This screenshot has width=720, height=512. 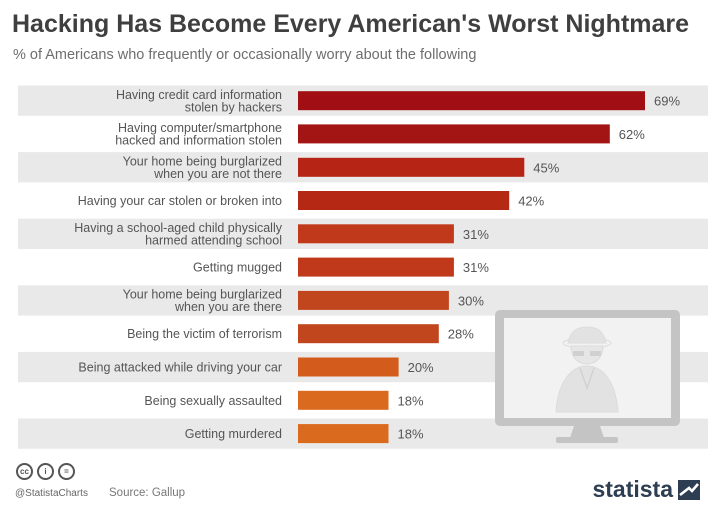 What do you see at coordinates (587, 440) in the screenshot?
I see `monitor-base` at bounding box center [587, 440].